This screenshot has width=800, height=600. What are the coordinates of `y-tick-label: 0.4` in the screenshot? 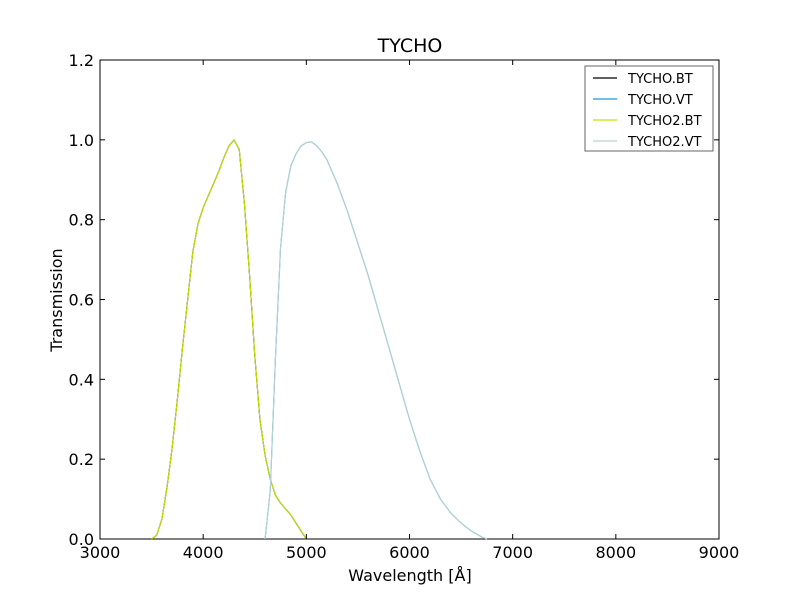 It's located at (81, 379).